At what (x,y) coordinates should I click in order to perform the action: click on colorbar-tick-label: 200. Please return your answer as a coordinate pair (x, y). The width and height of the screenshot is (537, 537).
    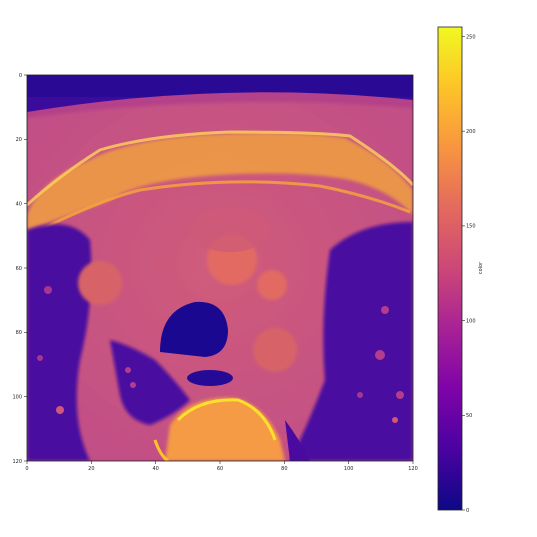
    Looking at the image, I should click on (471, 132).